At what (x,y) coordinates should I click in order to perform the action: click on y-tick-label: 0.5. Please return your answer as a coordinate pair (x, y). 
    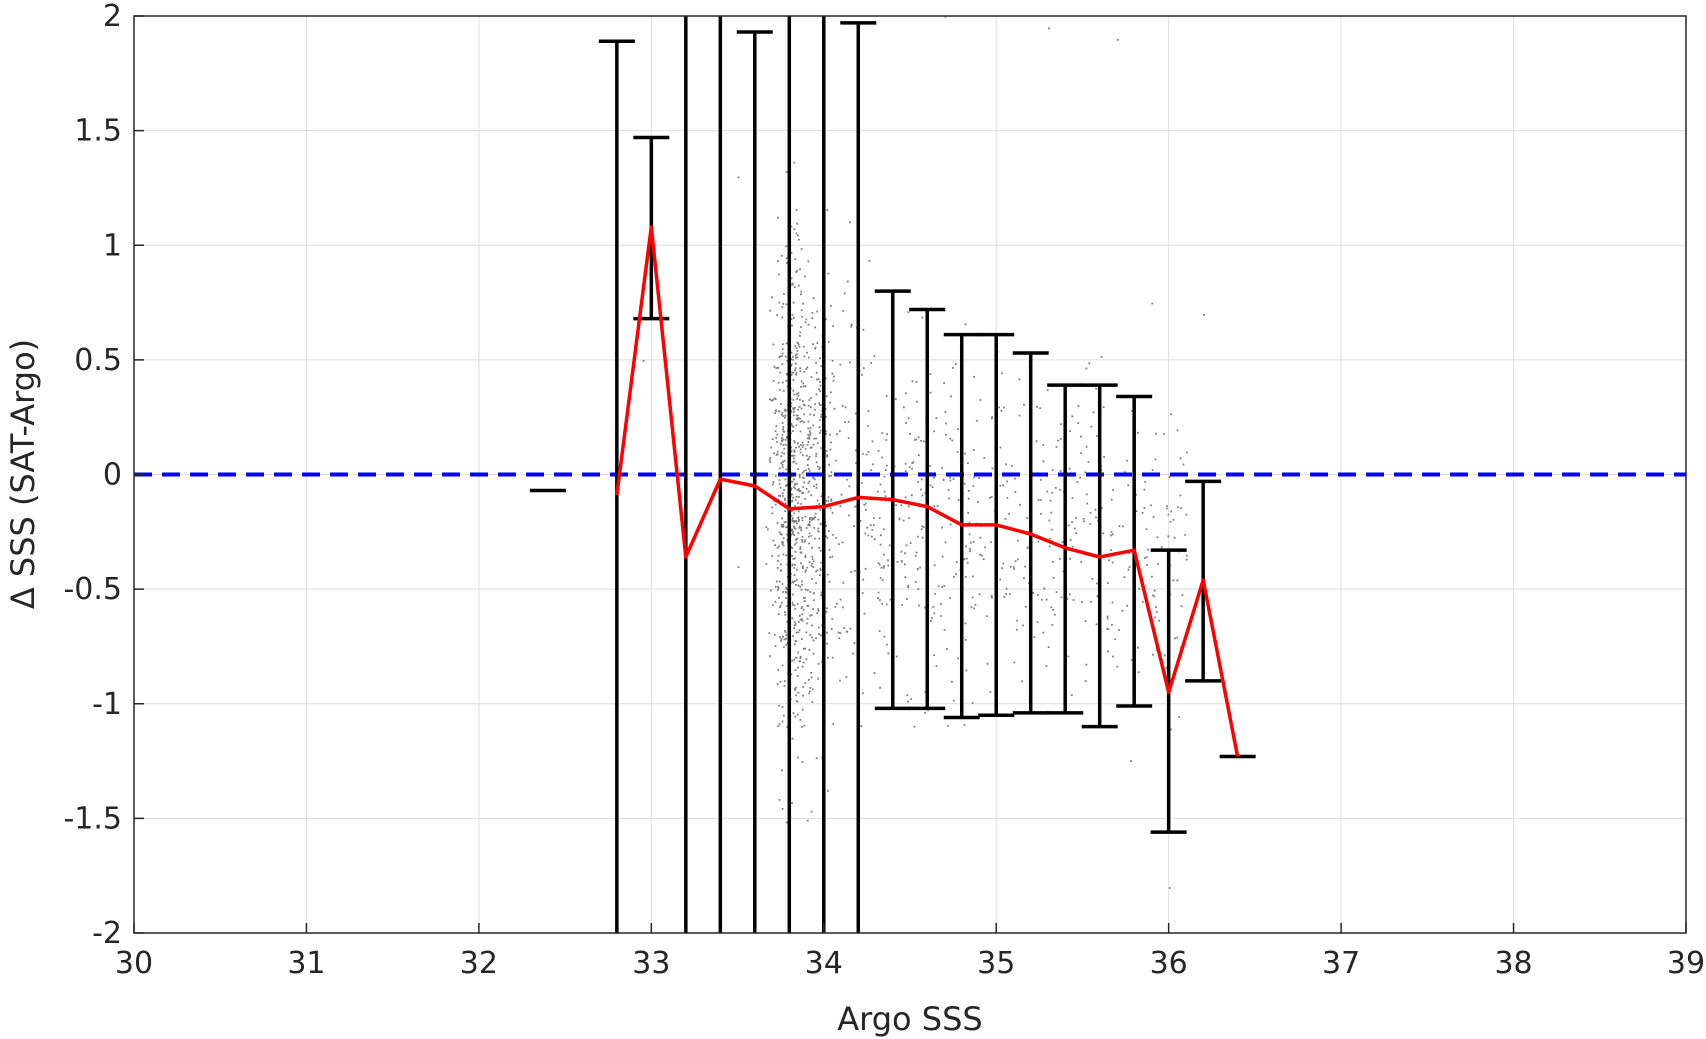
    Looking at the image, I should click on (98, 360).